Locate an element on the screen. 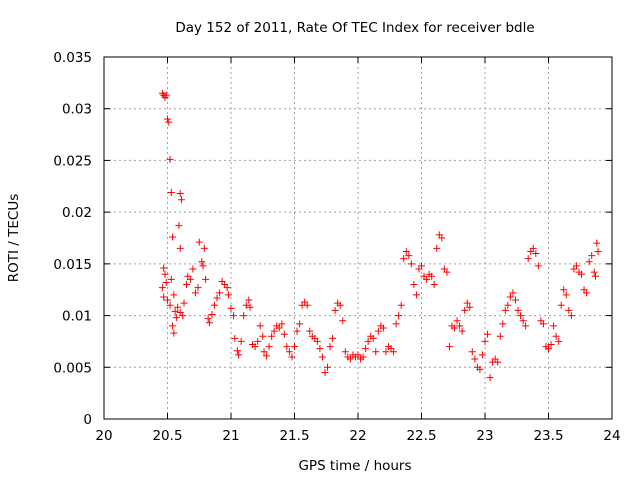  x-tick-label: 21 is located at coordinates (230, 436).